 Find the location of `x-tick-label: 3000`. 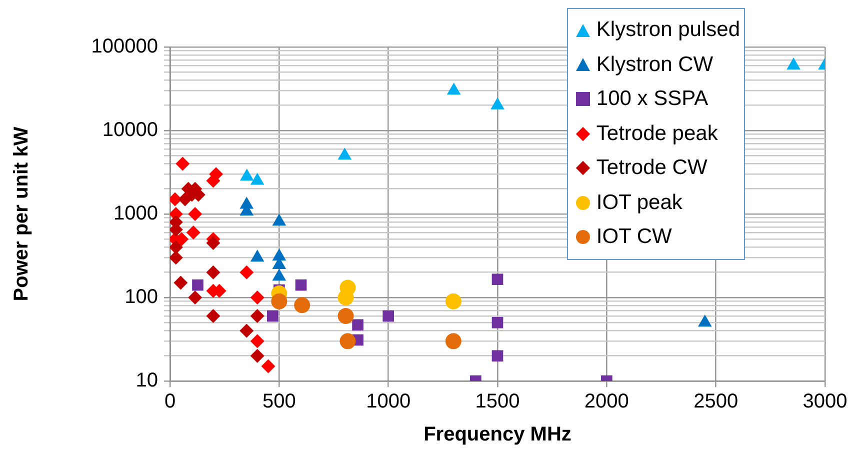

x-tick-label: 3000 is located at coordinates (825, 401).